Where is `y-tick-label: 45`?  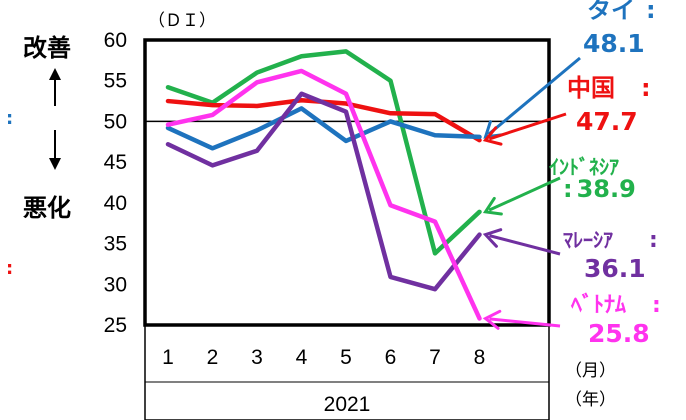
y-tick-label: 45 is located at coordinates (115, 162).